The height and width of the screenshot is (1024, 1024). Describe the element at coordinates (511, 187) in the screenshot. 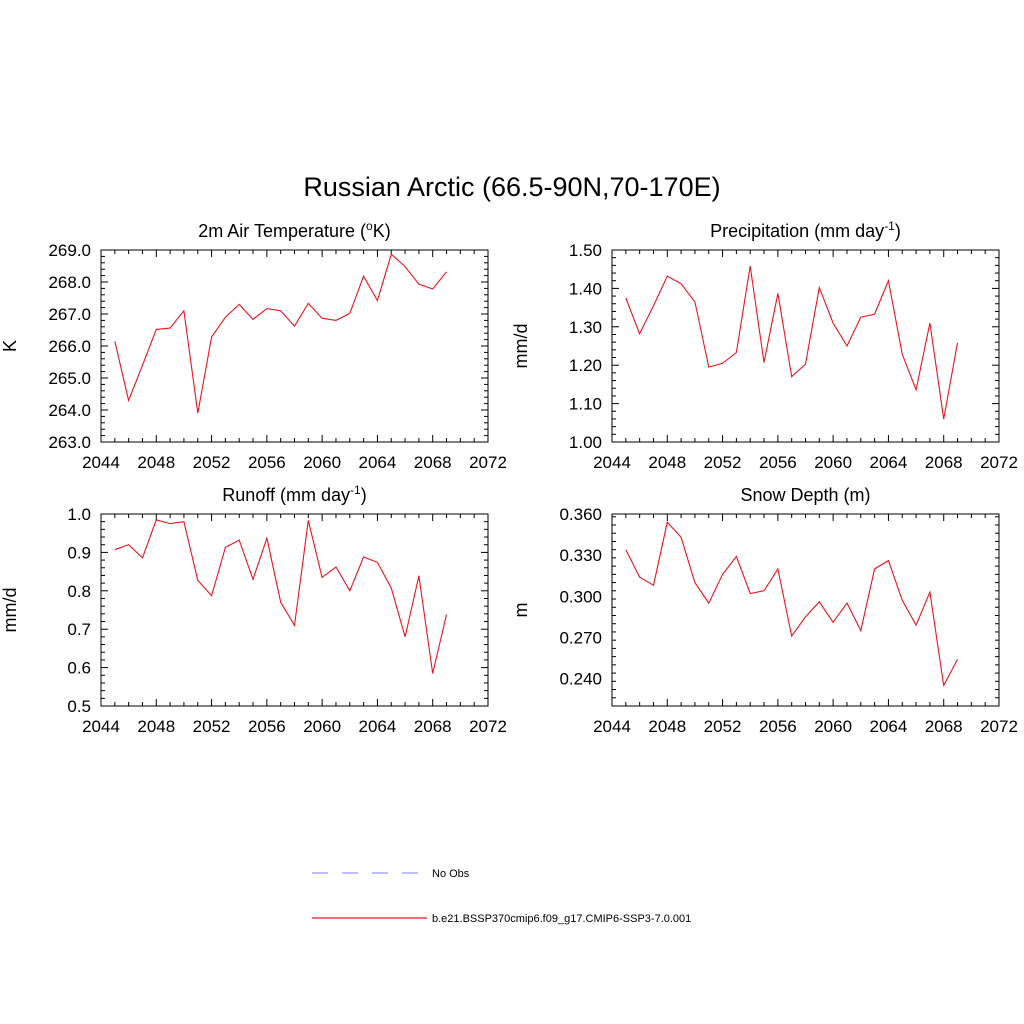

I see `figure-title: Russian Arctic (66.5-90N,70-170E)` at that location.